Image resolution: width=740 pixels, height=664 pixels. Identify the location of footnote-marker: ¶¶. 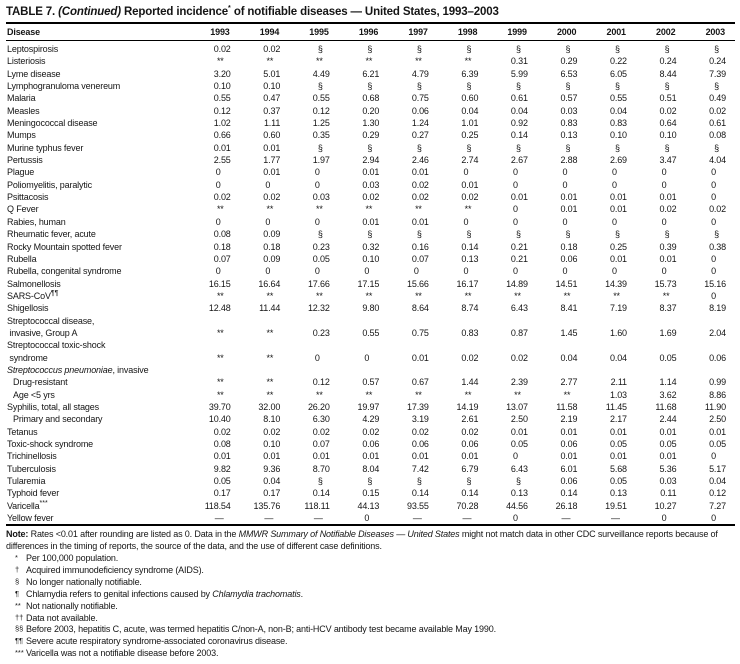
(19, 641).